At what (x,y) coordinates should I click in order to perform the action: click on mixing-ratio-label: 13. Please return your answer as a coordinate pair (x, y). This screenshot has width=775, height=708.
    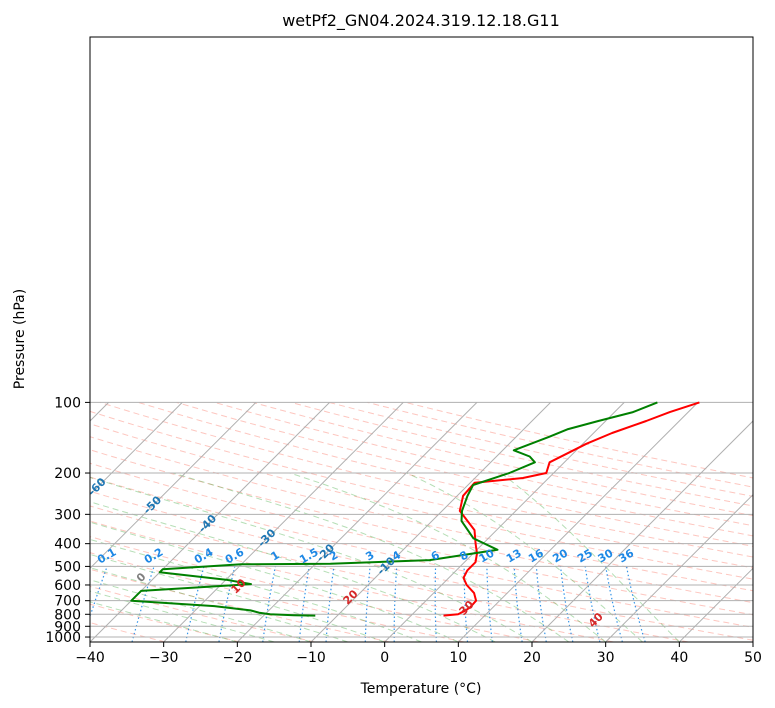
    Looking at the image, I should click on (514, 556).